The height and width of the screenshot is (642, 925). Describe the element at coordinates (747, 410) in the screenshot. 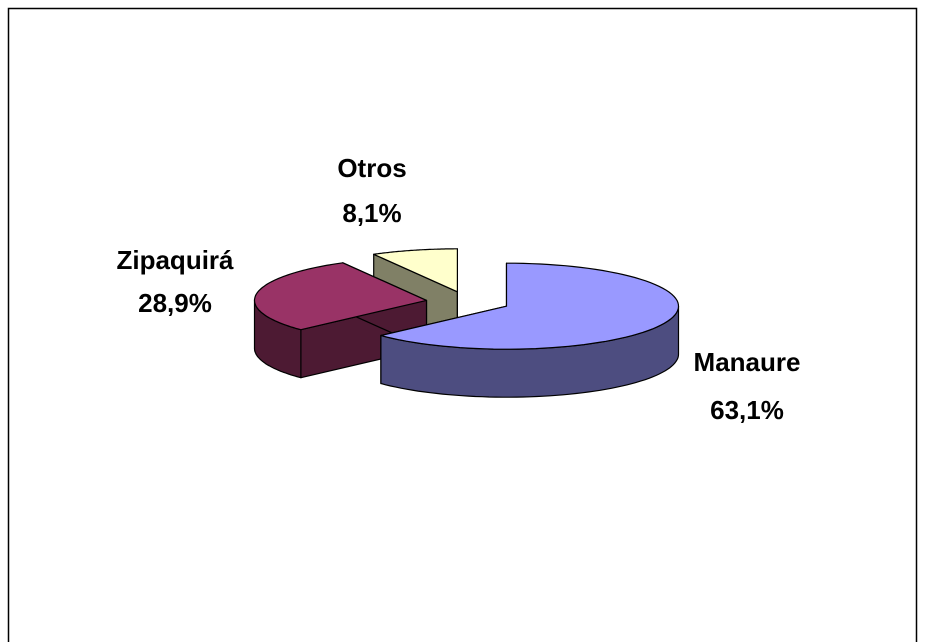

I see `slice-value-label: 63,1%` at that location.